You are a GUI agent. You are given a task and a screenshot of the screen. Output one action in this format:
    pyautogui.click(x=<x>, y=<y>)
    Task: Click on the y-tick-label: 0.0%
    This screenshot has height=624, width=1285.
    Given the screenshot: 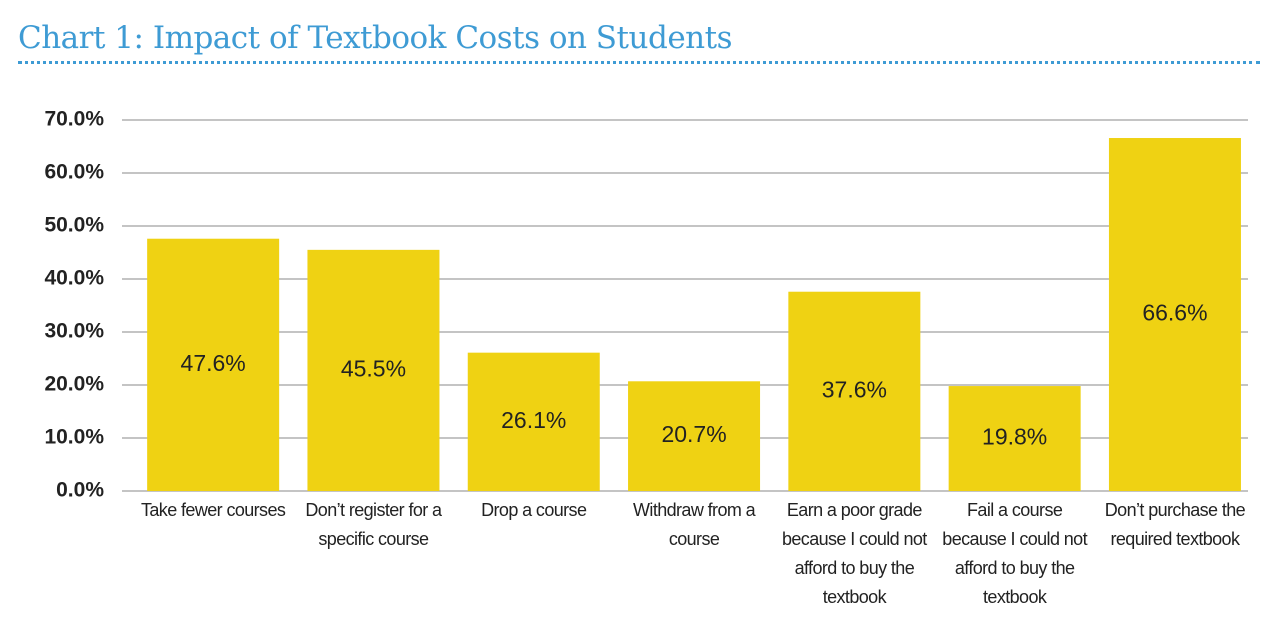 What is the action you would take?
    pyautogui.click(x=80, y=490)
    